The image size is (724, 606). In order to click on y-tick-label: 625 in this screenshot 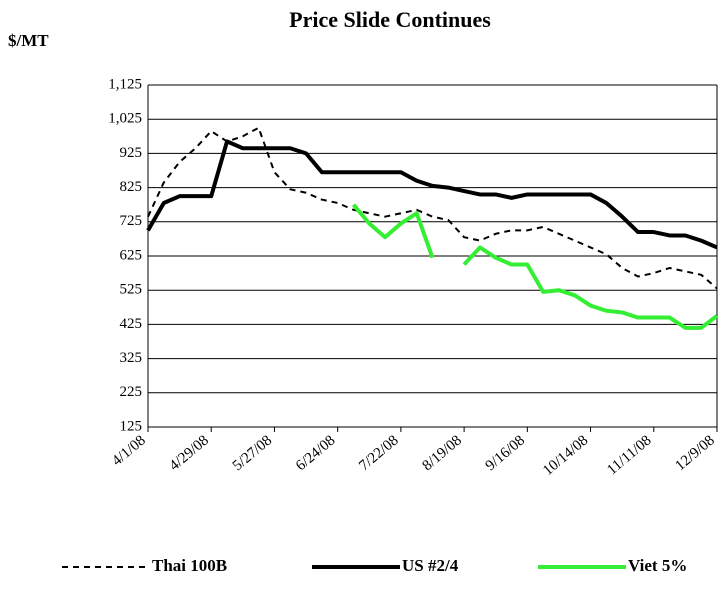, I will do `click(131, 255)`.